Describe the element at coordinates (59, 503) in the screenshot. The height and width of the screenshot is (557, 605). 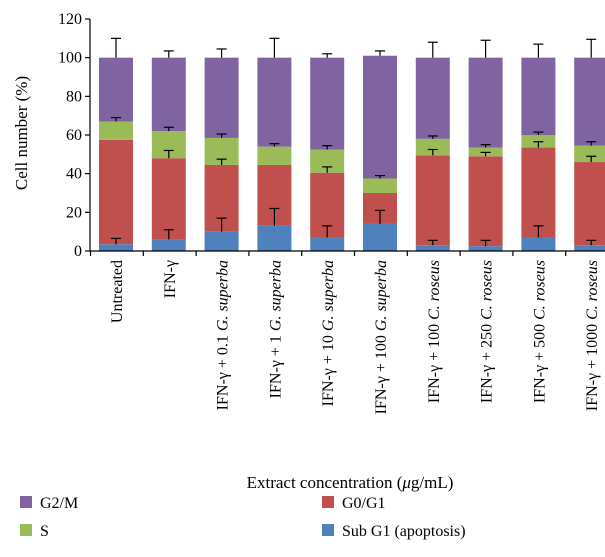
I see `legend-label-g2-m: G2/M` at that location.